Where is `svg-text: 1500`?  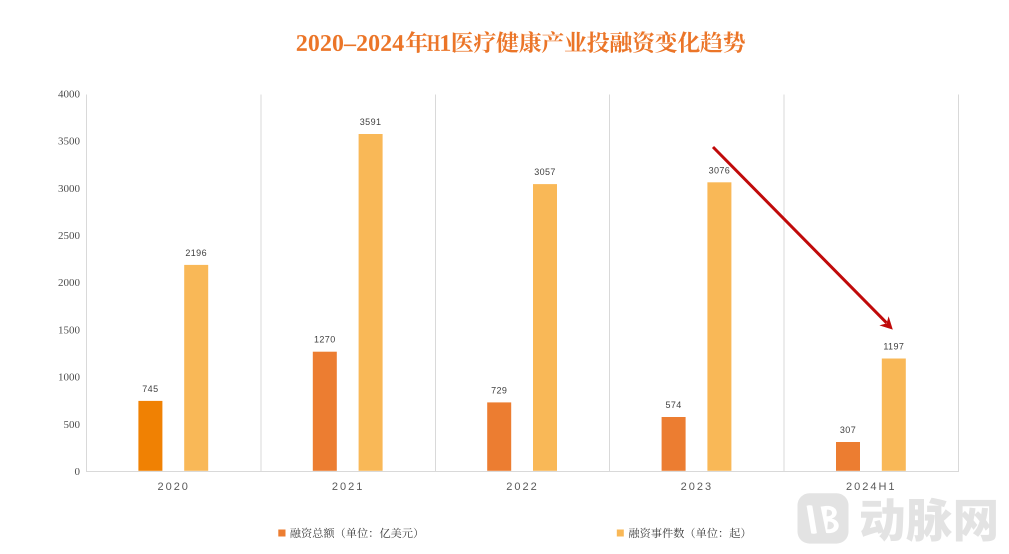 svg-text: 1500 is located at coordinates (69, 330).